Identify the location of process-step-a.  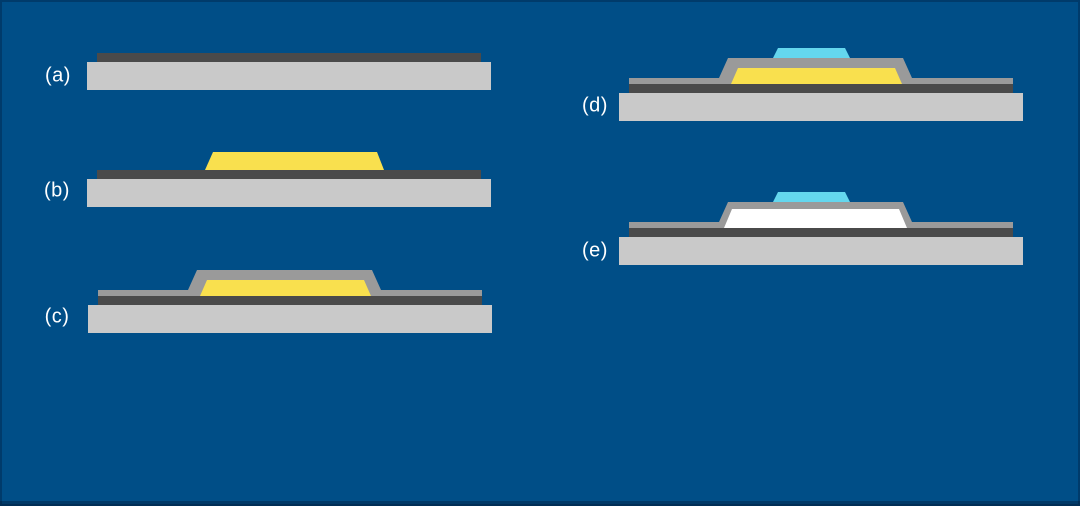
(289, 71).